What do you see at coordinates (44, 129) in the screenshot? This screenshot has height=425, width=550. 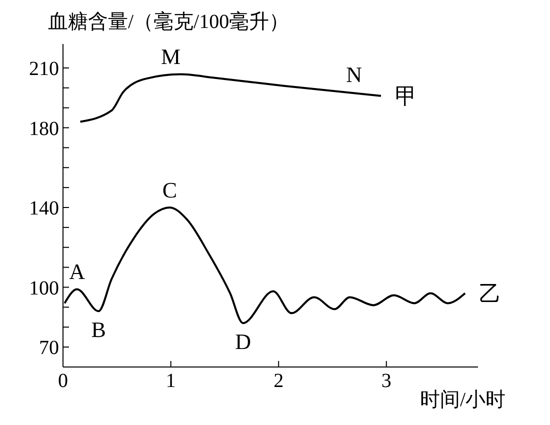 I see `y-tick-label: 180` at bounding box center [44, 129].